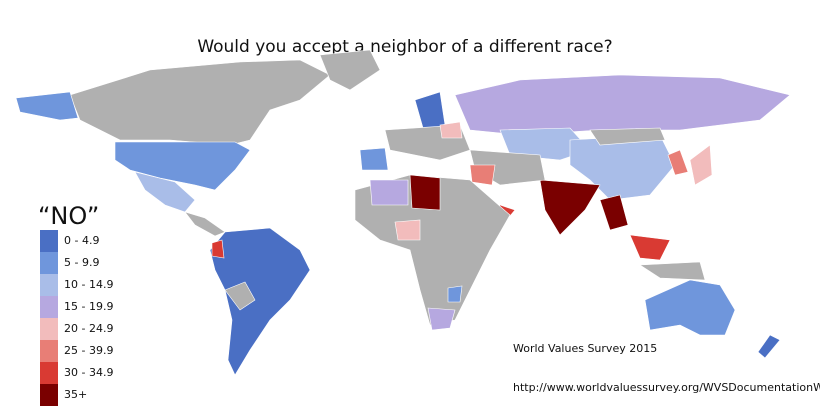 This screenshot has width=820, height=414. I want to click on legend-label: 25 - 39.9, so click(88, 350).